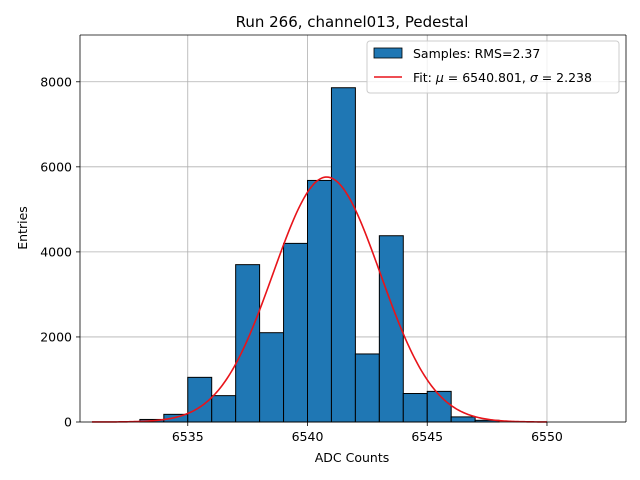 The height and width of the screenshot is (480, 640). I want to click on x-tick-label: 6545, so click(427, 436).